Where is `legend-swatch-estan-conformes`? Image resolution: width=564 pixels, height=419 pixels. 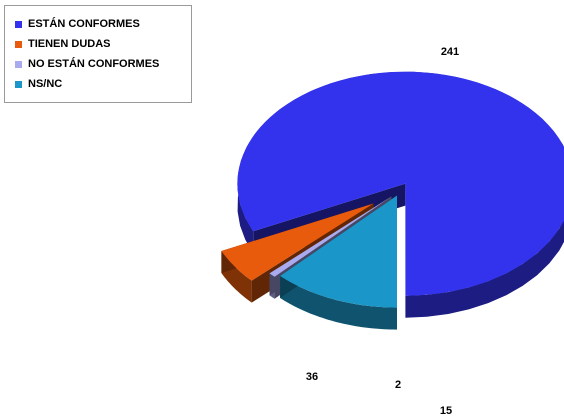
legend-swatch-estan-conformes is located at coordinates (18, 24).